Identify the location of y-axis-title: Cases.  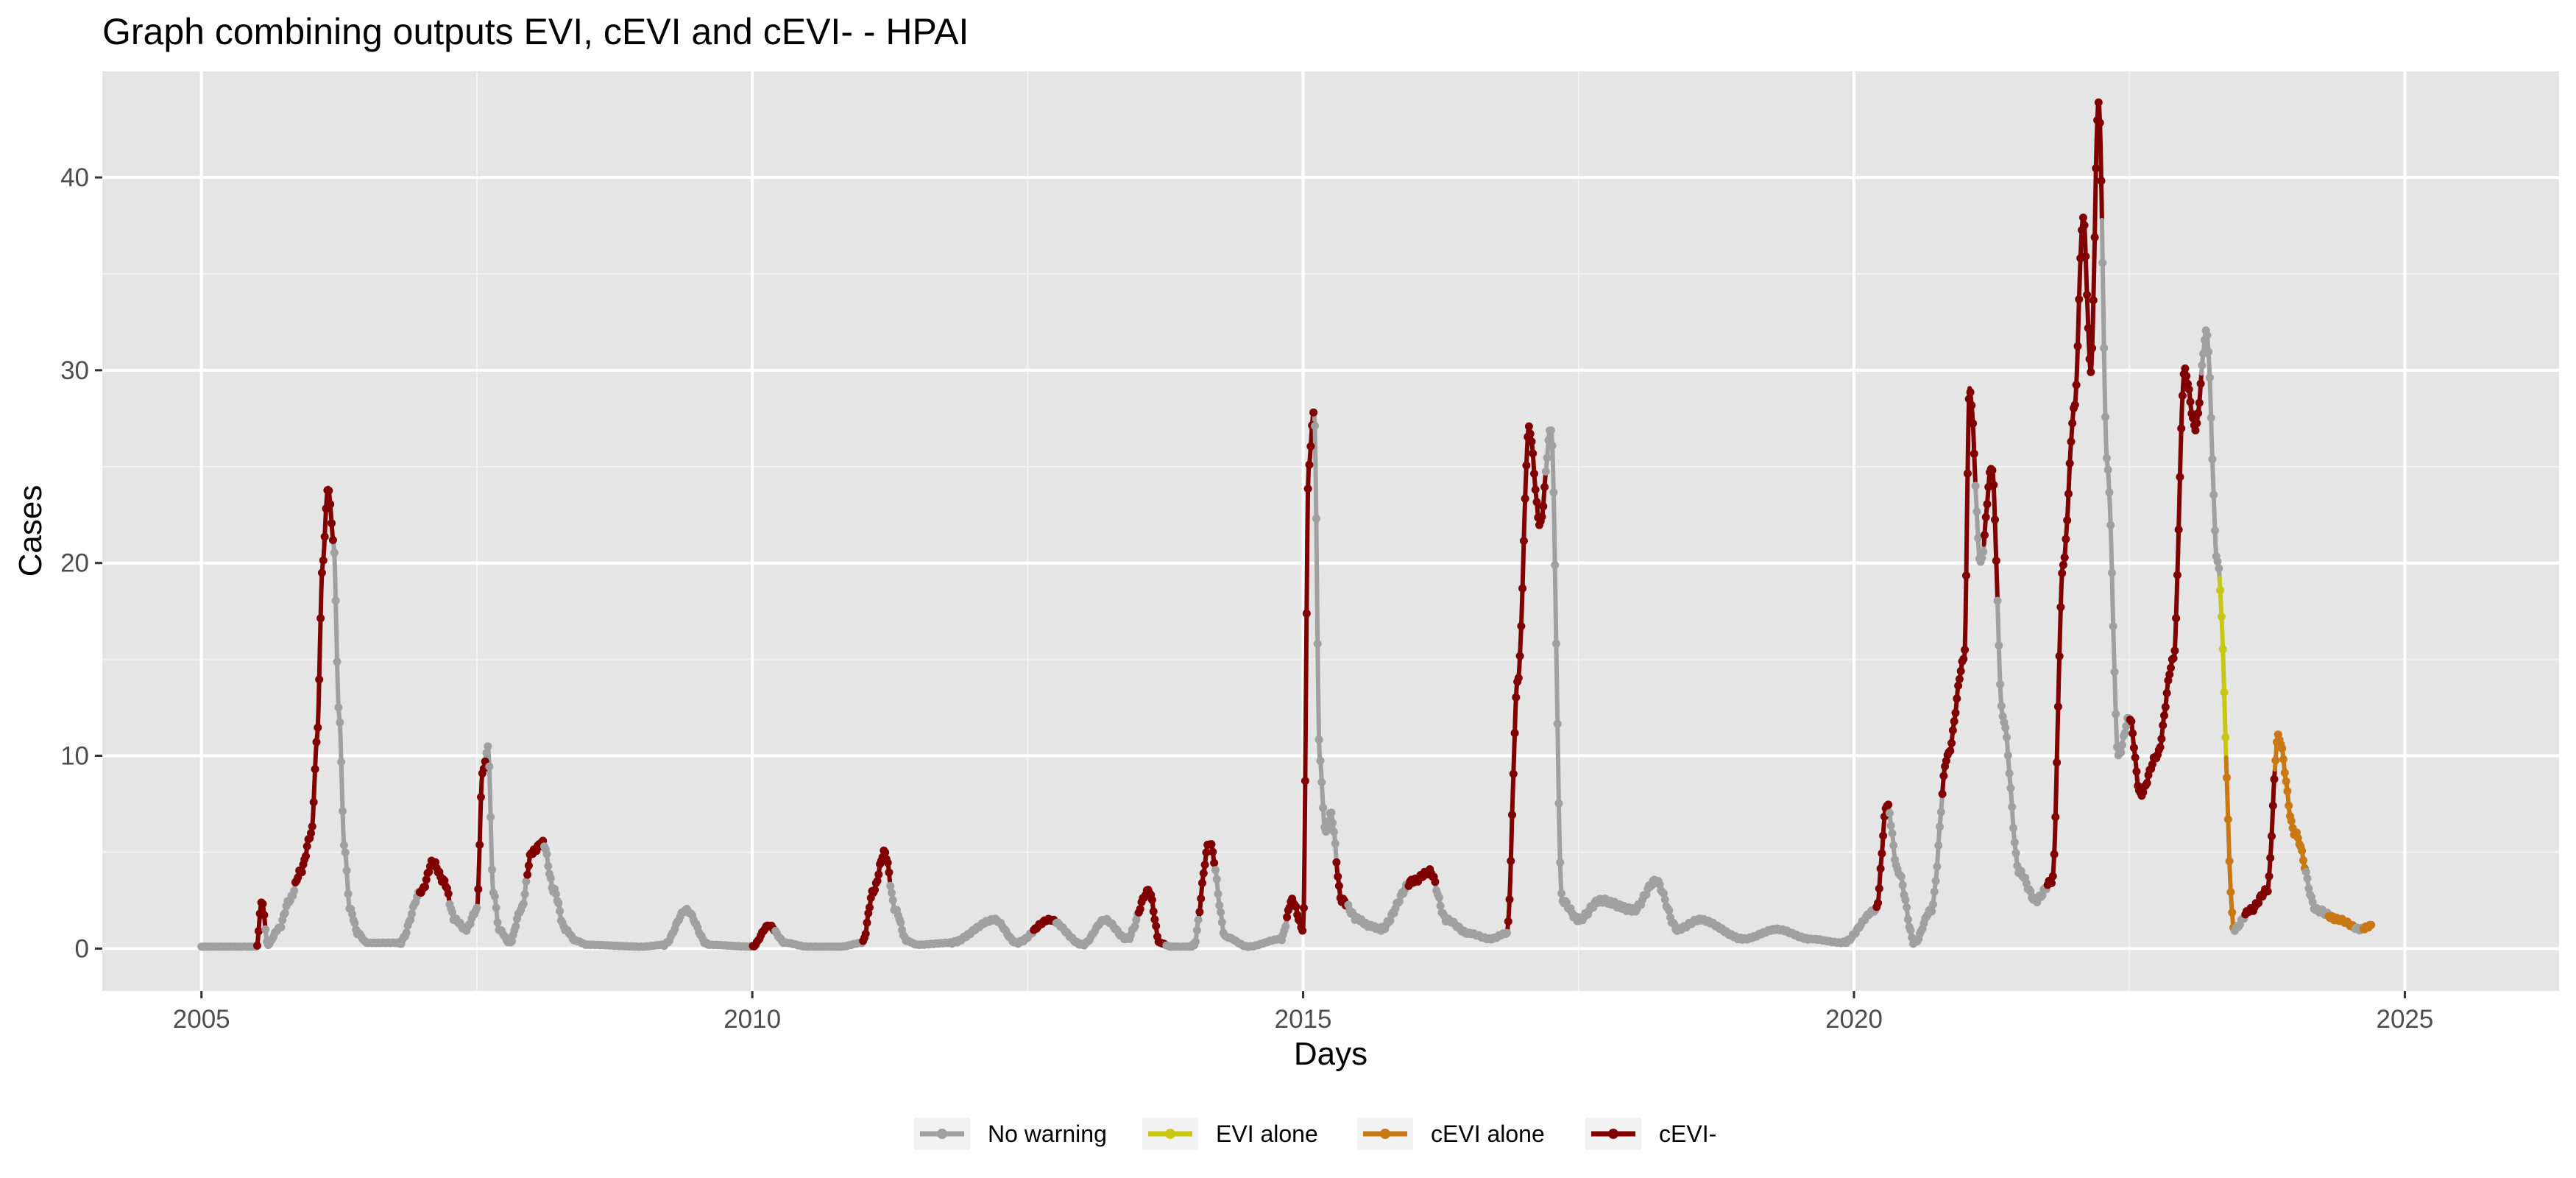
(31, 531).